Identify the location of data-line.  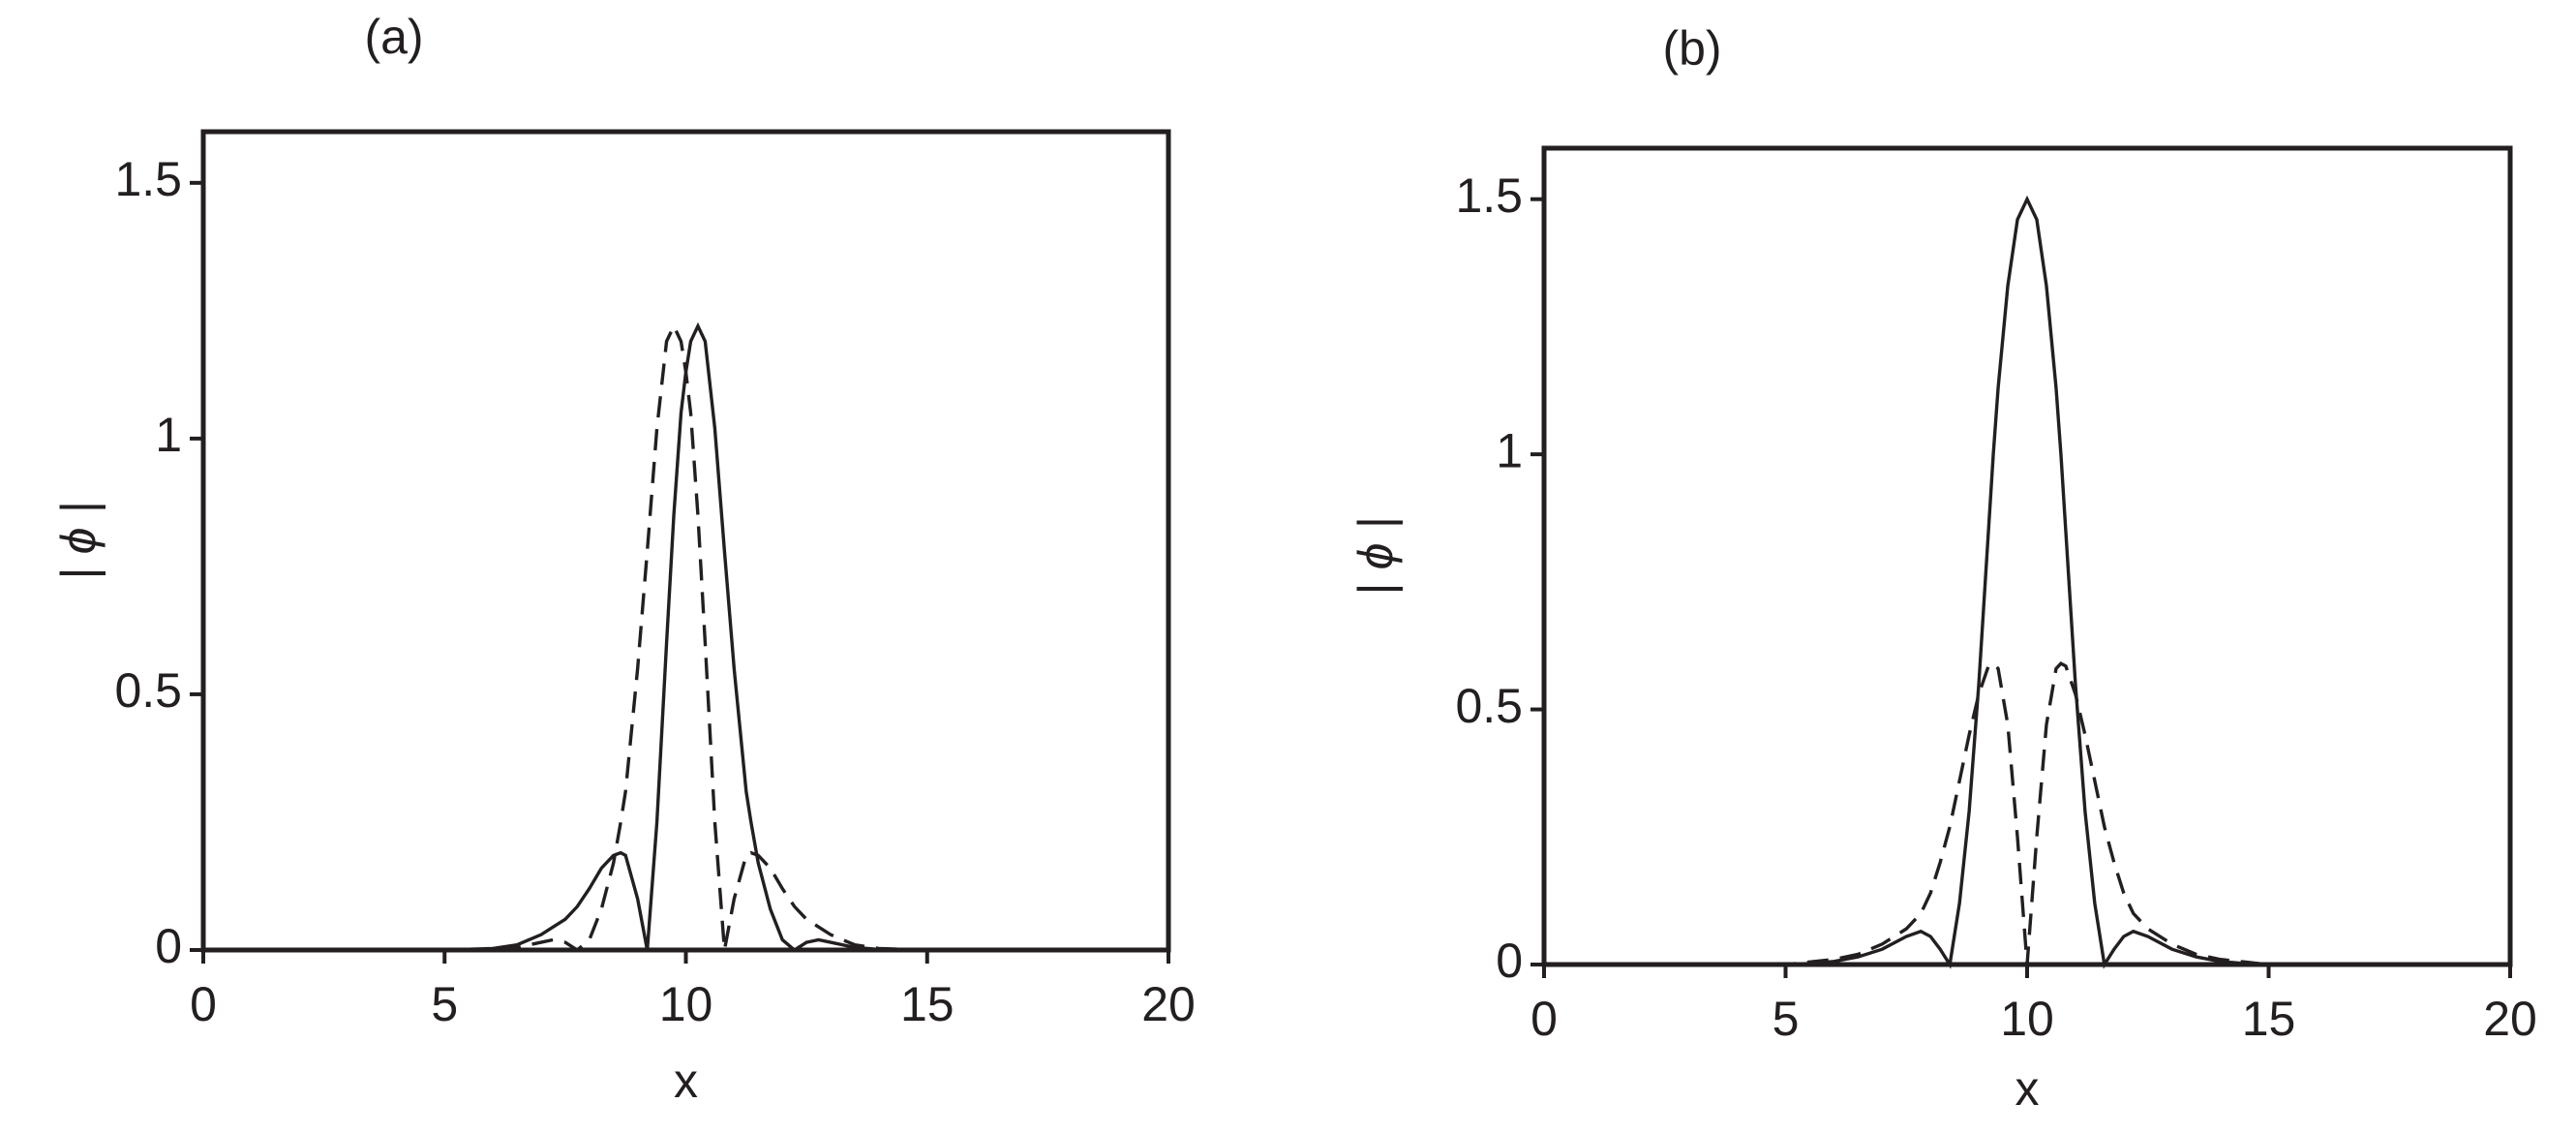
(2027, 814).